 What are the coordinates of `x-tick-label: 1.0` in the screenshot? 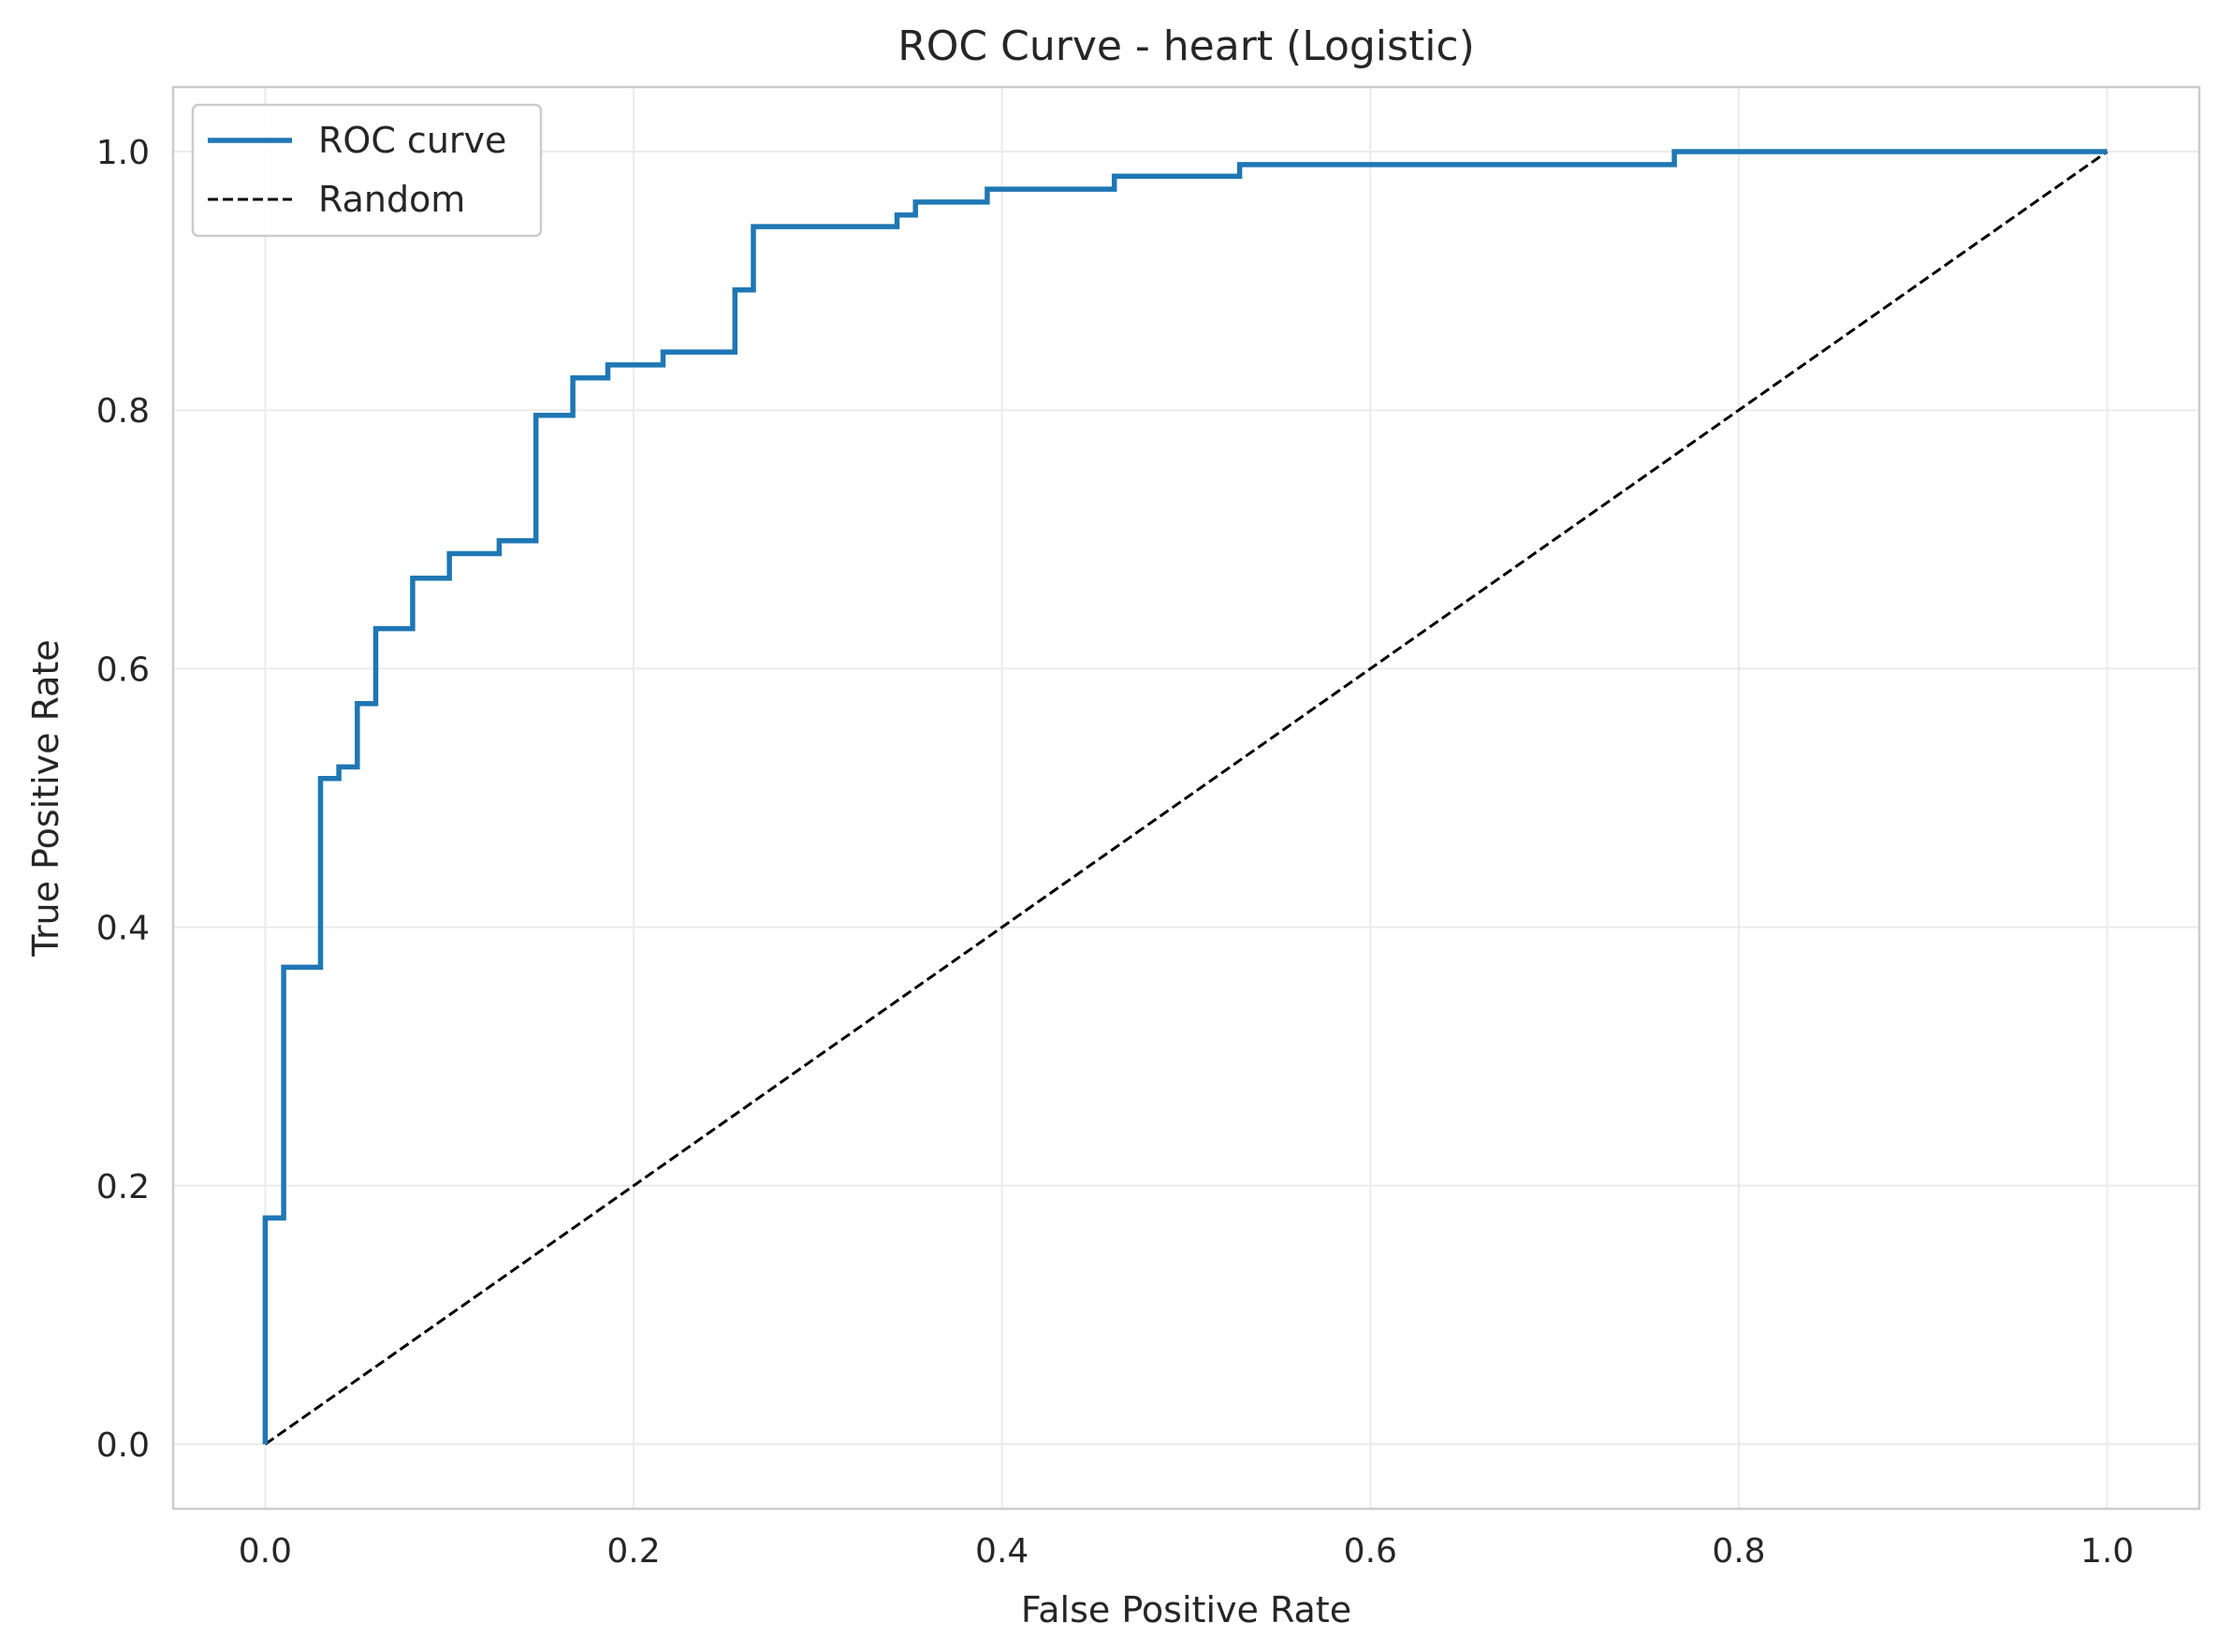 It's located at (2107, 1552).